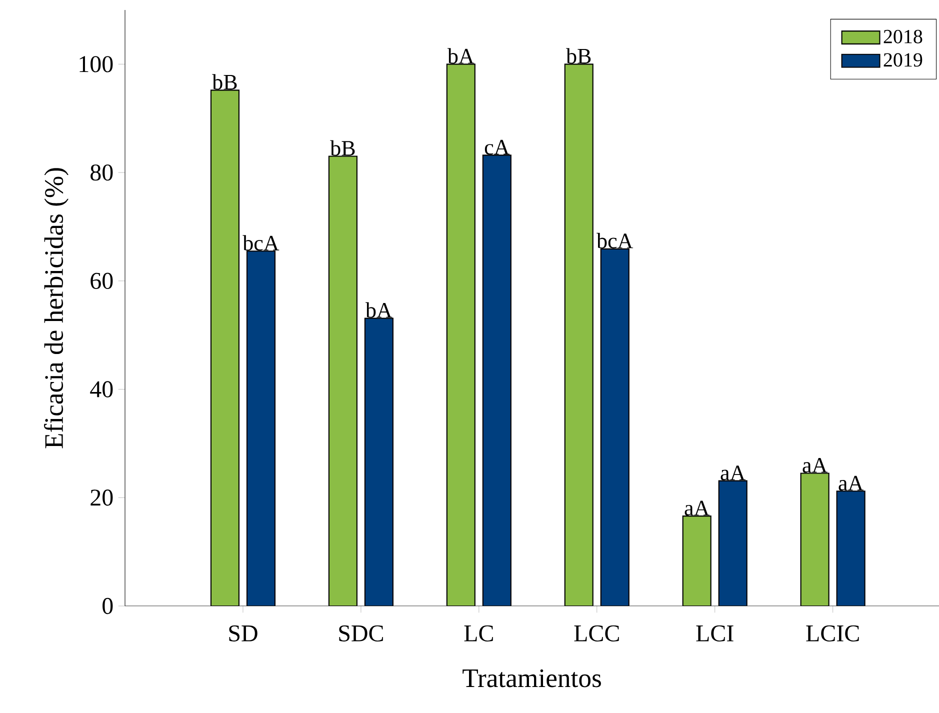 The width and height of the screenshot is (939, 713). What do you see at coordinates (903, 37) in the screenshot?
I see `legend-label: 2018` at bounding box center [903, 37].